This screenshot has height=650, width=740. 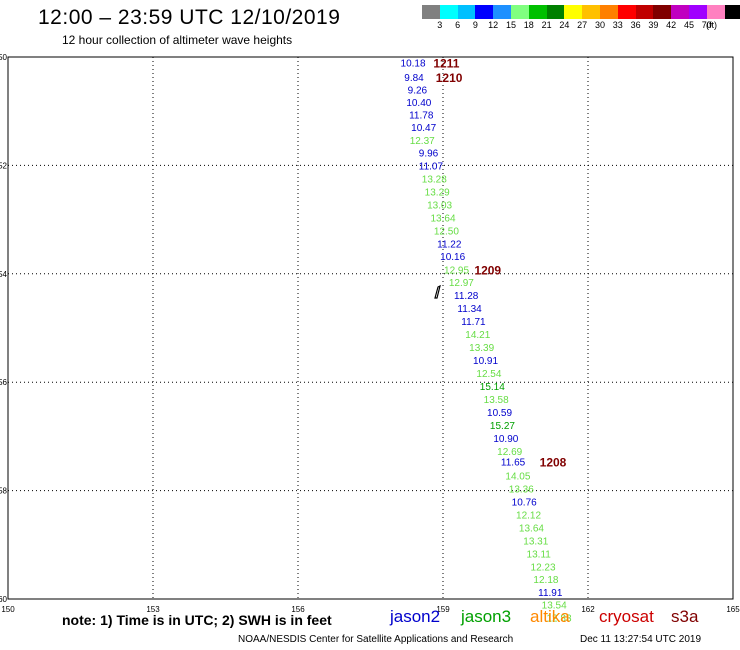 What do you see at coordinates (461, 283) in the screenshot?
I see `wave-height-label: 12.97` at bounding box center [461, 283].